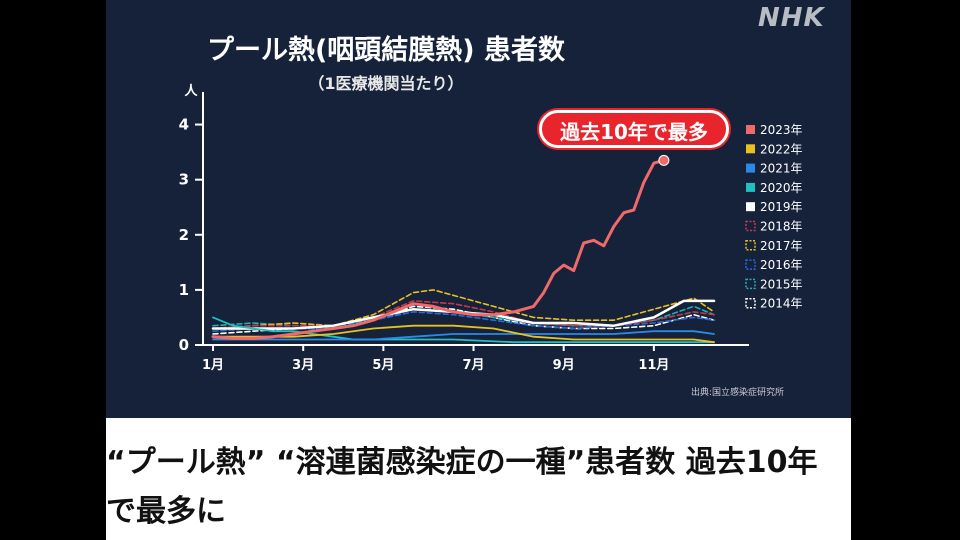 The width and height of the screenshot is (960, 540). I want to click on series-endpoint-marker, so click(664, 160).